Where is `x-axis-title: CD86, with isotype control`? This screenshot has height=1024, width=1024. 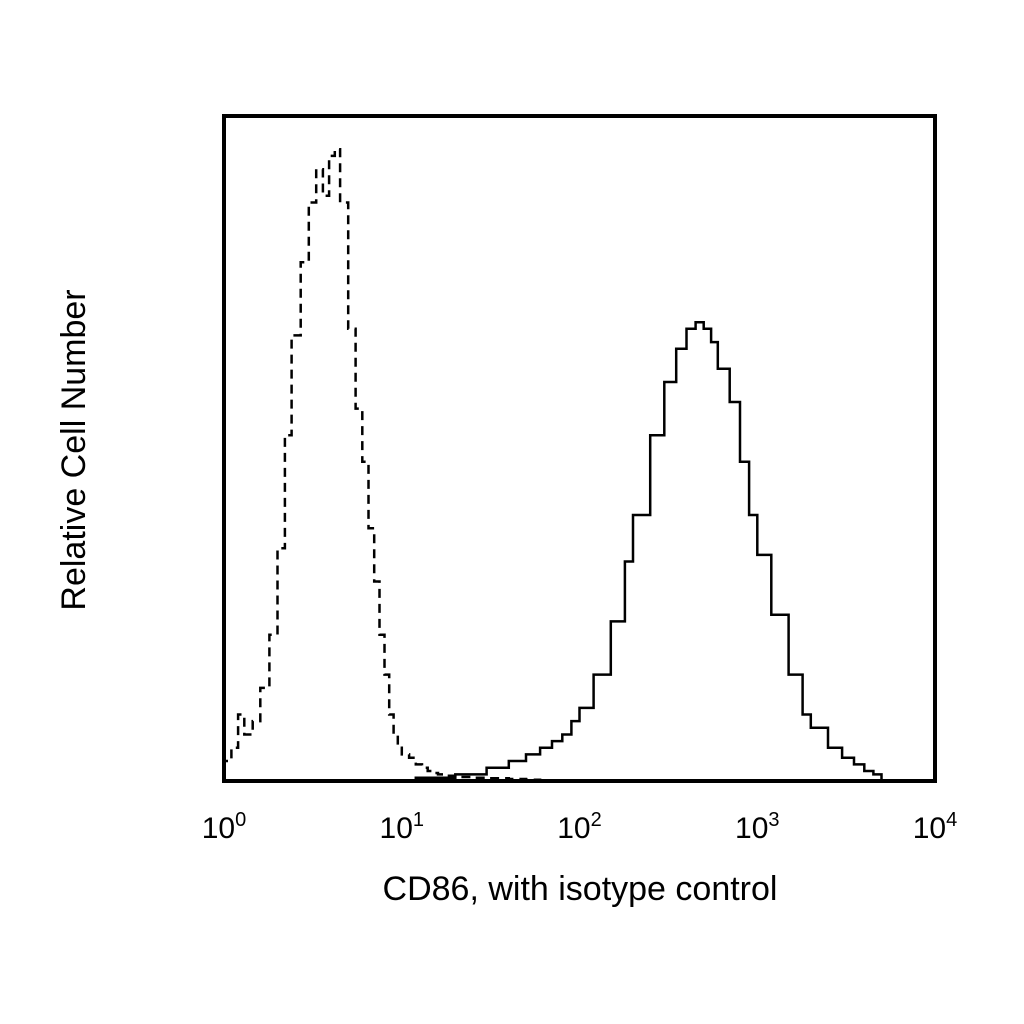
x-axis-title: CD86, with isotype control is located at coordinates (580, 889).